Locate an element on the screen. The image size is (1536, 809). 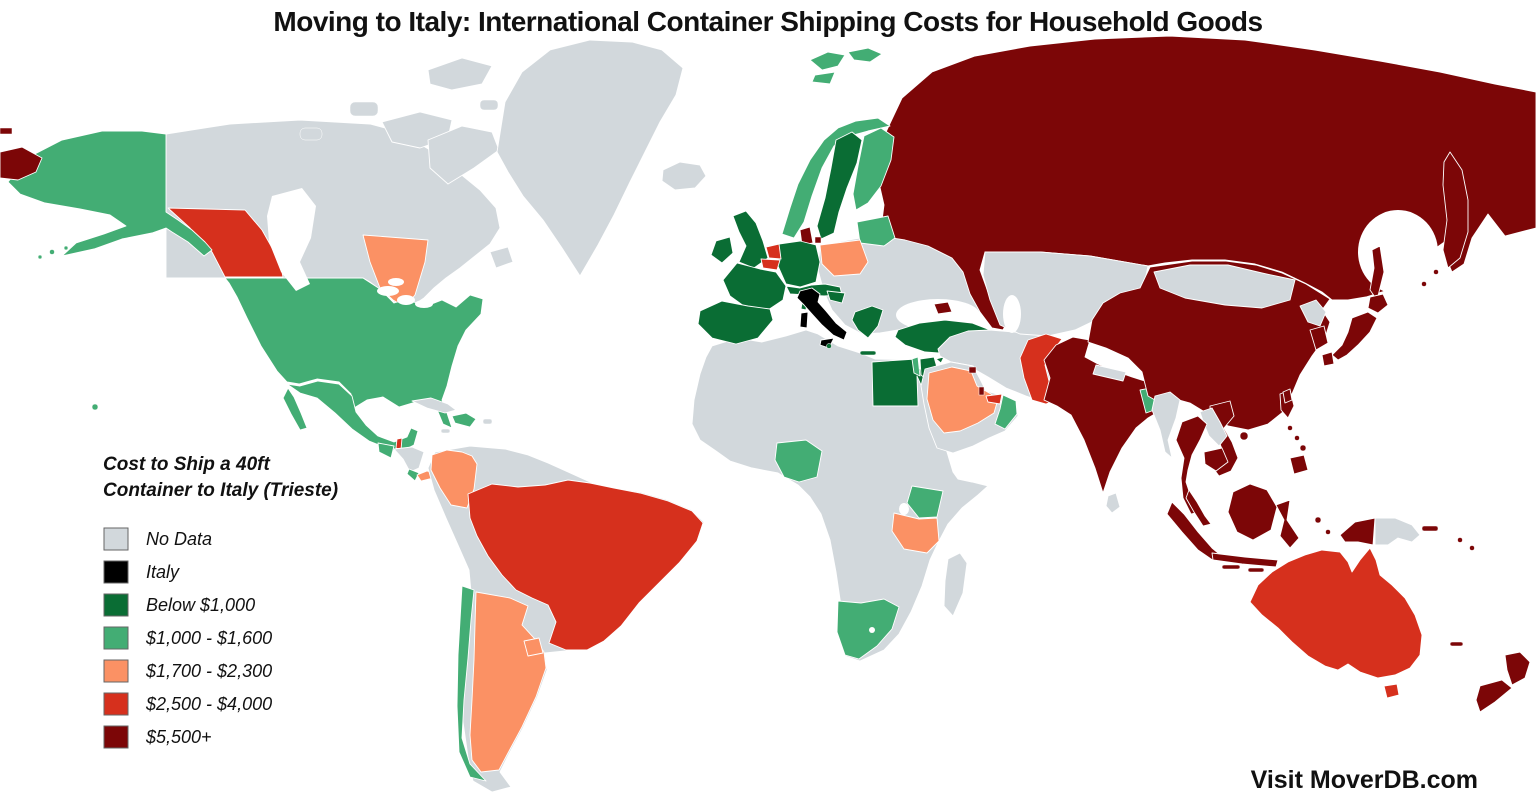
legend-swatch-italy is located at coordinates (116, 572).